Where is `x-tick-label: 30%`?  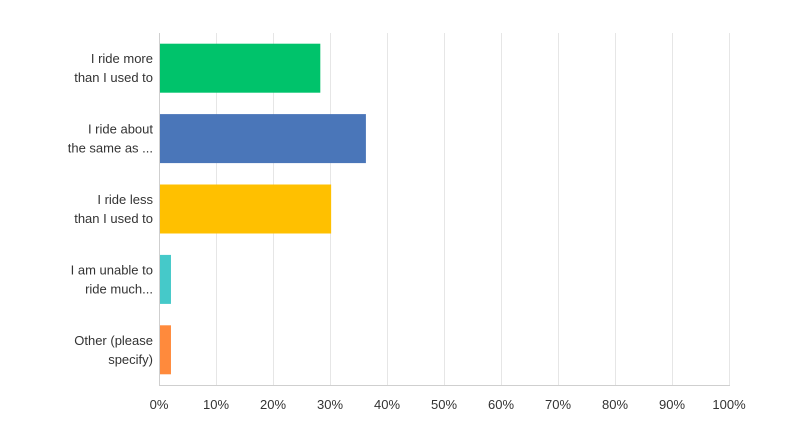 x-tick-label: 30% is located at coordinates (330, 404).